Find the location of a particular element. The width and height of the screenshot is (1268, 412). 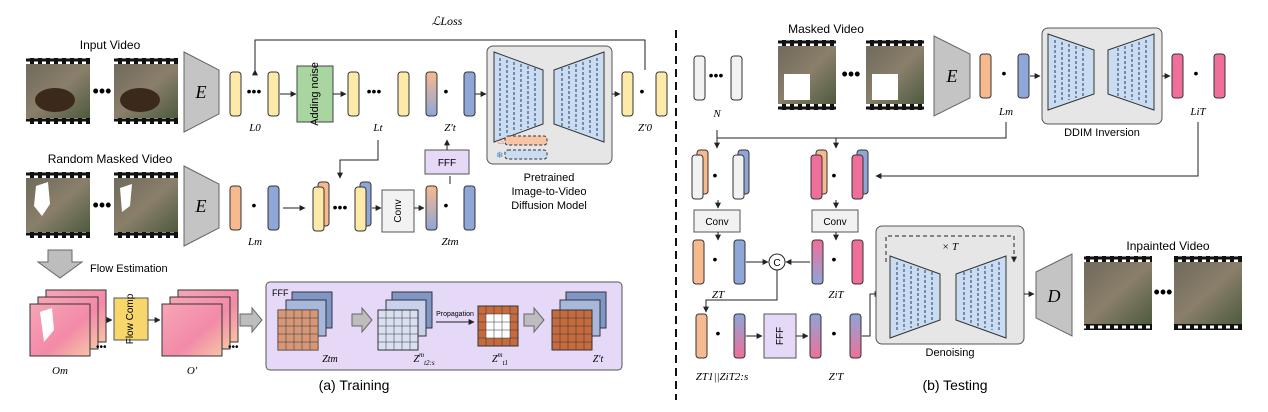

testing-caption: (b) Testing is located at coordinates (954, 385).